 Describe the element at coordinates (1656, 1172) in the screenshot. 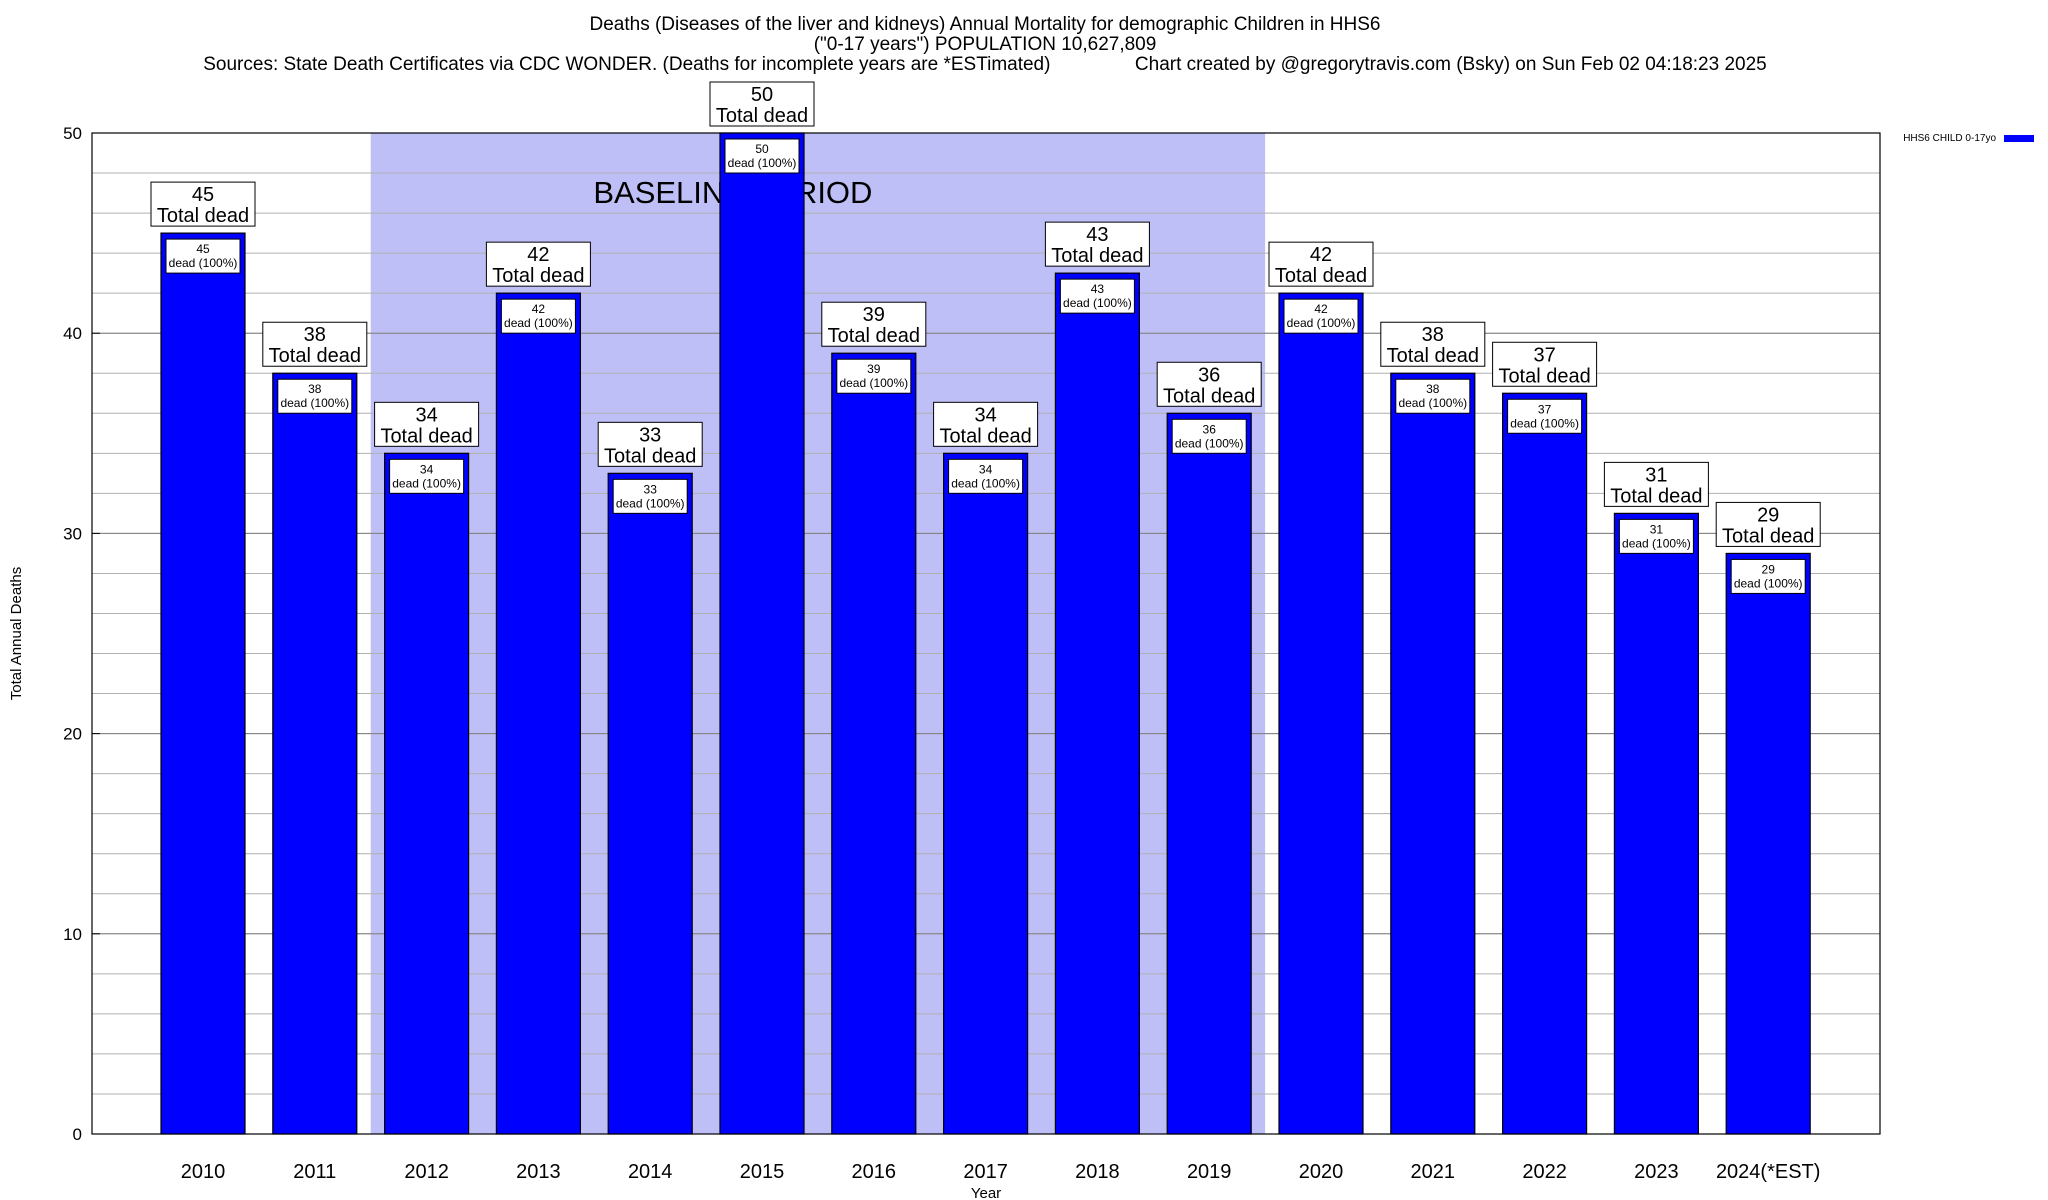

I see `x-tick-label: 2023` at that location.